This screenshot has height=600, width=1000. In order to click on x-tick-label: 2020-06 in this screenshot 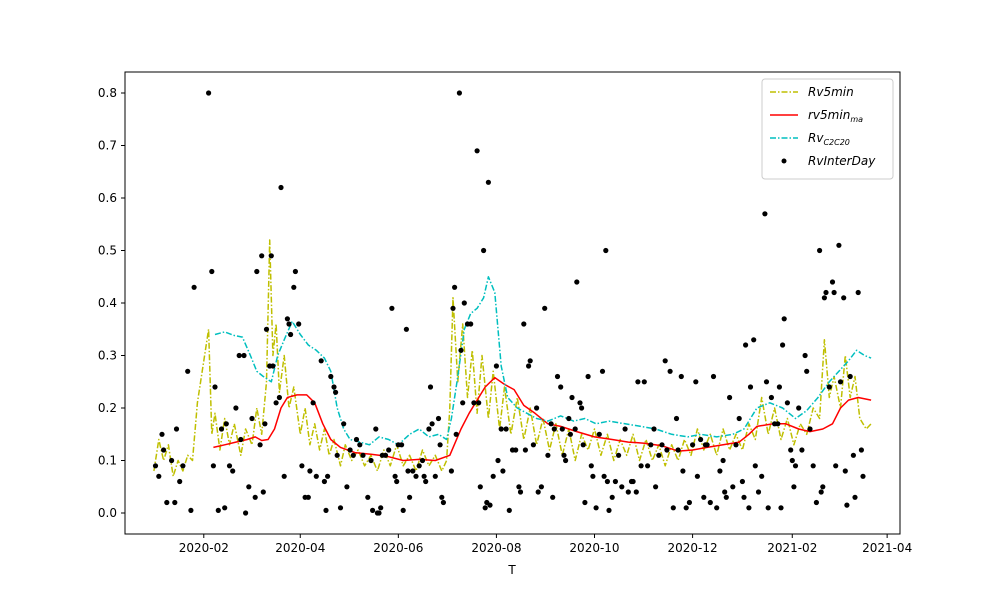, I will do `click(398, 548)`.